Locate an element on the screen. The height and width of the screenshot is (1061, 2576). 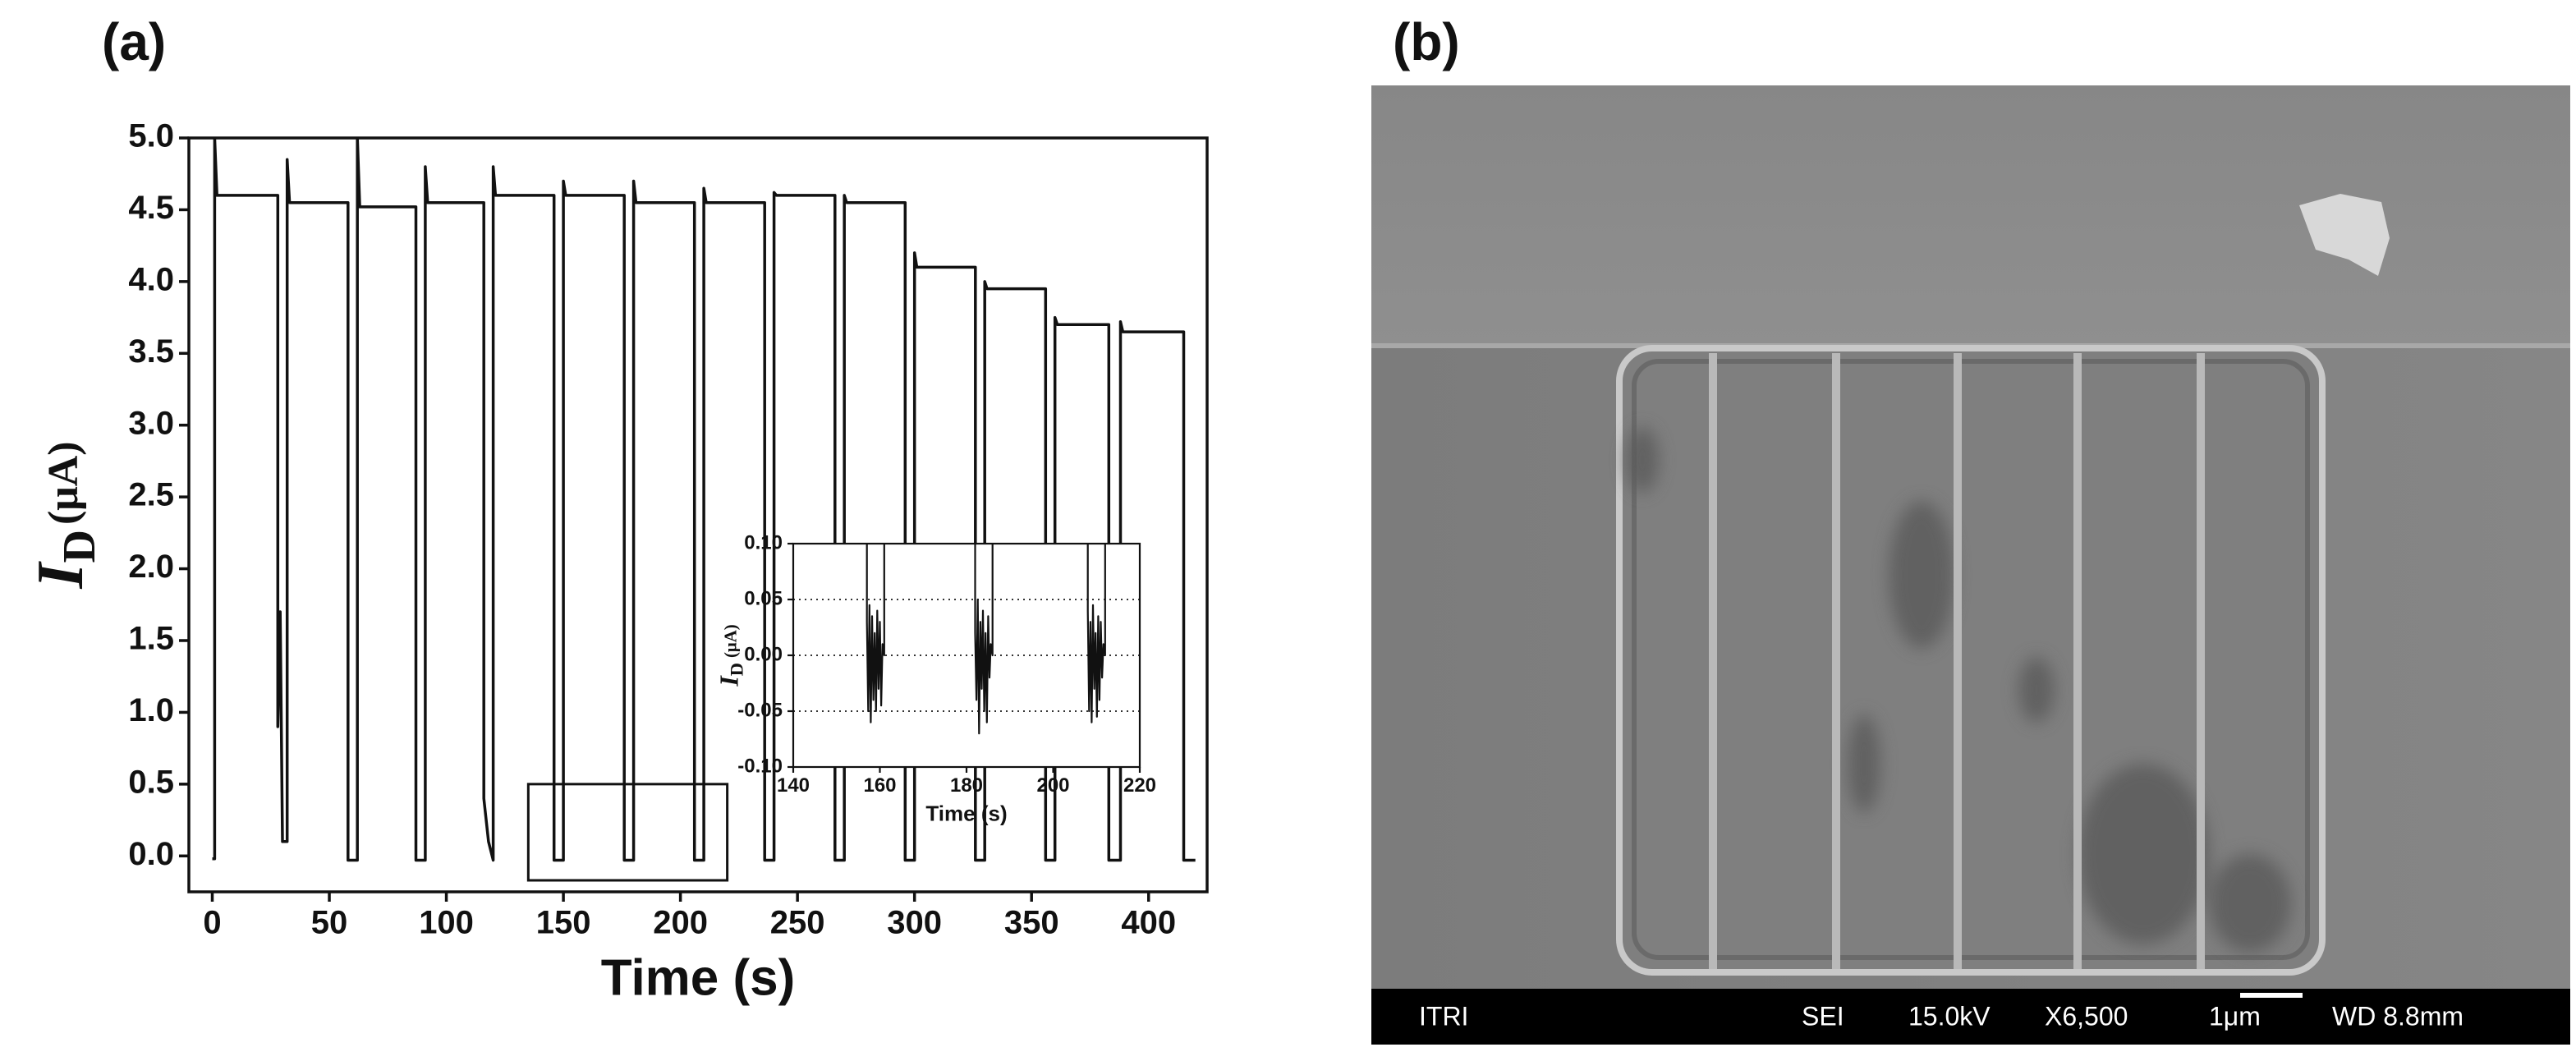
sem-label: SEI is located at coordinates (1823, 1016).